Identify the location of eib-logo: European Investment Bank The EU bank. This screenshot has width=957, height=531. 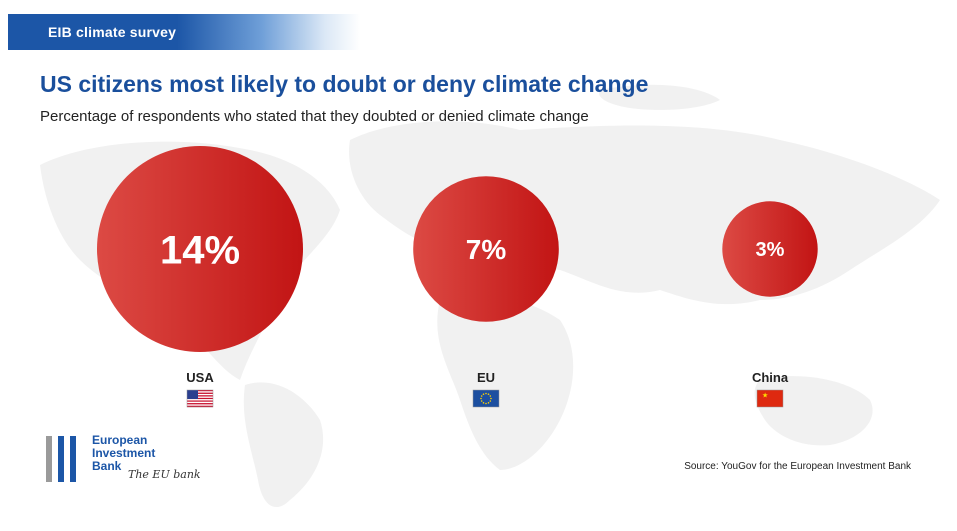
(144, 464).